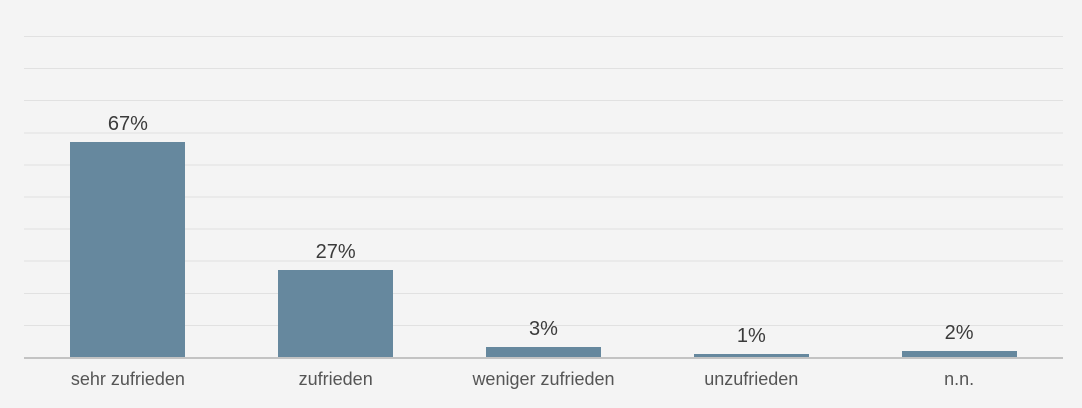  I want to click on bar-weniger-zufrieden, so click(543, 352).